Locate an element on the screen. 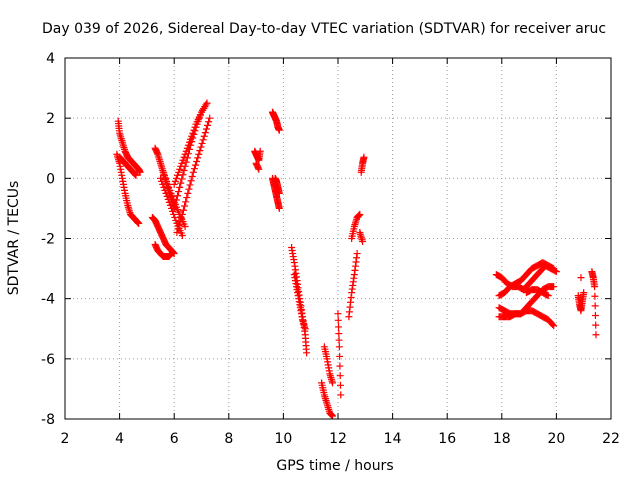 The height and width of the screenshot is (480, 640). series-dip-6h is located at coordinates (174, 199).